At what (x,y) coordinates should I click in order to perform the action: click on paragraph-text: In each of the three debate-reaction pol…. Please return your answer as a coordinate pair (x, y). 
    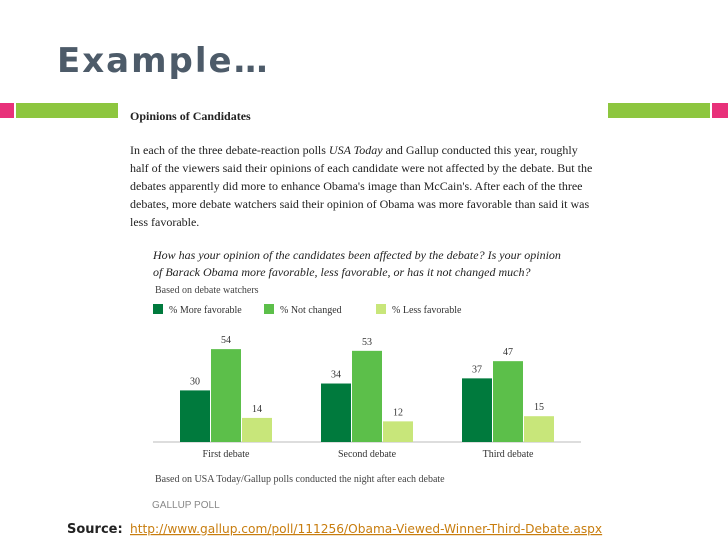
    Looking at the image, I should click on (229, 150).